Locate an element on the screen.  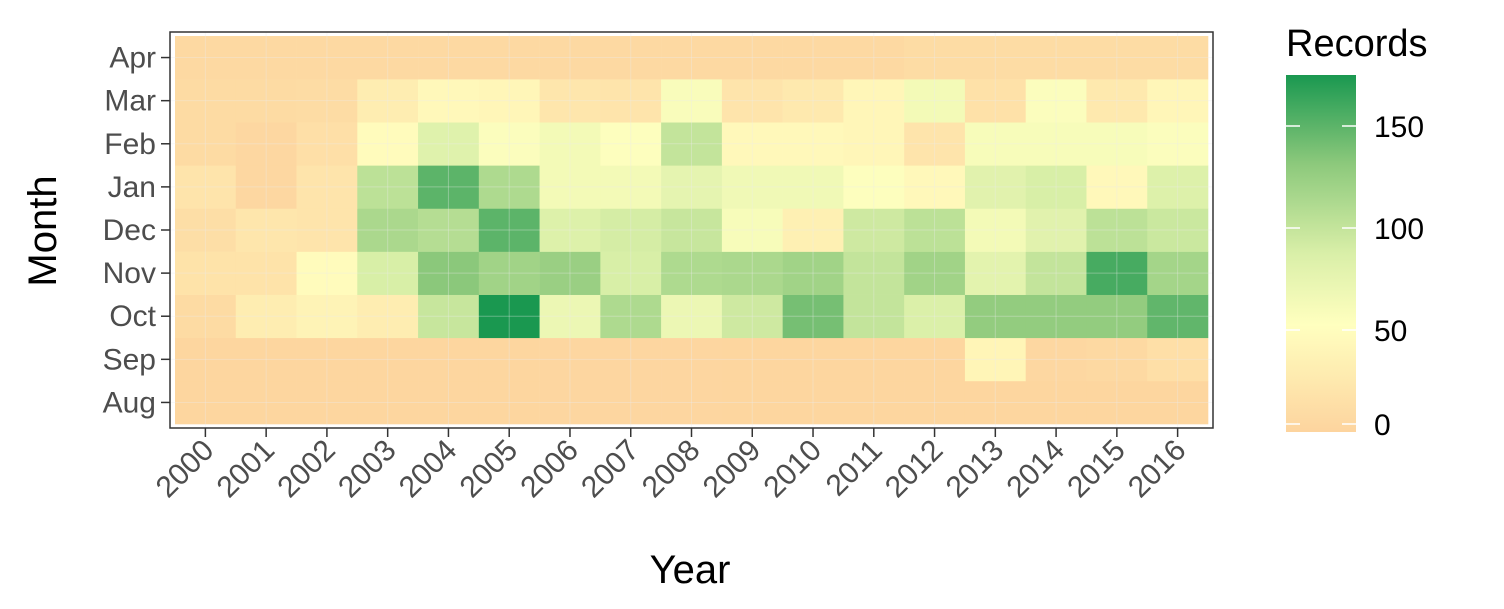
legend-colorbar is located at coordinates (1321, 253).